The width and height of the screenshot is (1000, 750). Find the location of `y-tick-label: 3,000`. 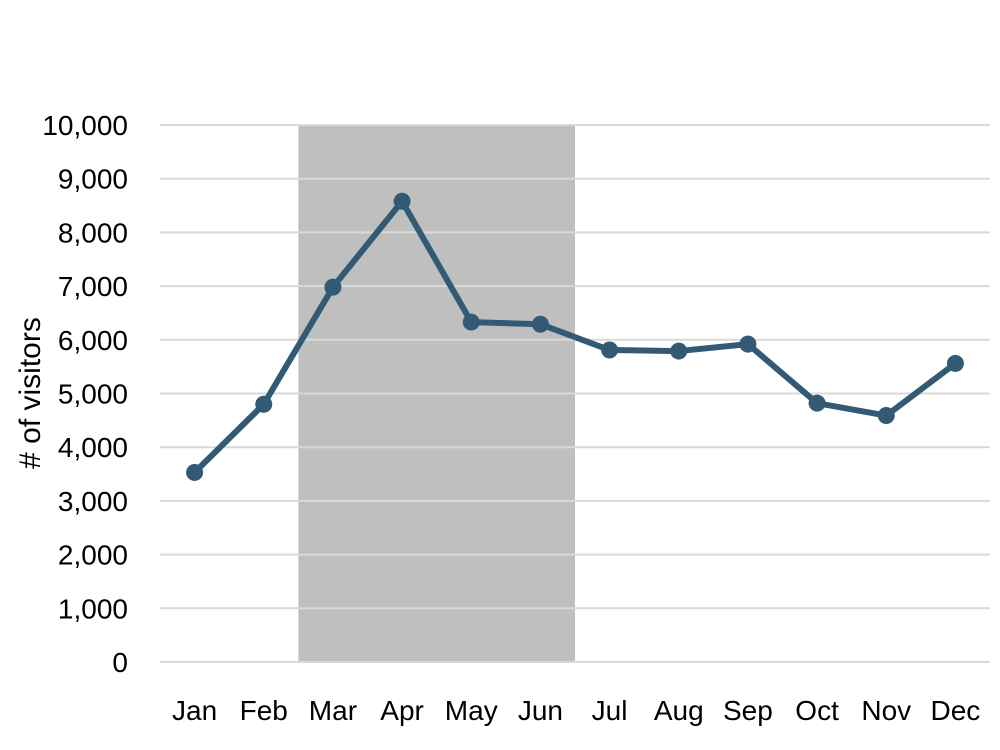

y-tick-label: 3,000 is located at coordinates (93, 501).